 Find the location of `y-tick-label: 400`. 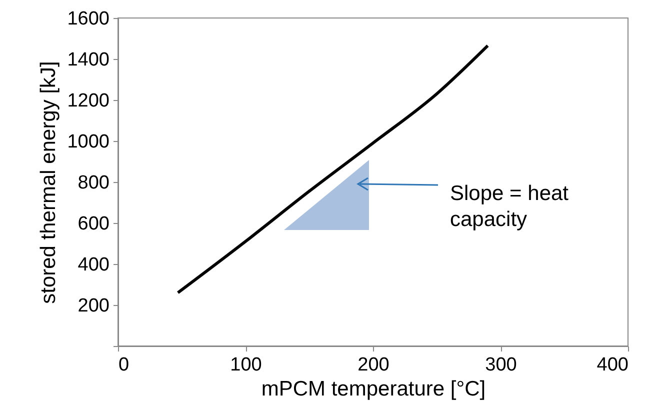

y-tick-label: 400 is located at coordinates (94, 265).